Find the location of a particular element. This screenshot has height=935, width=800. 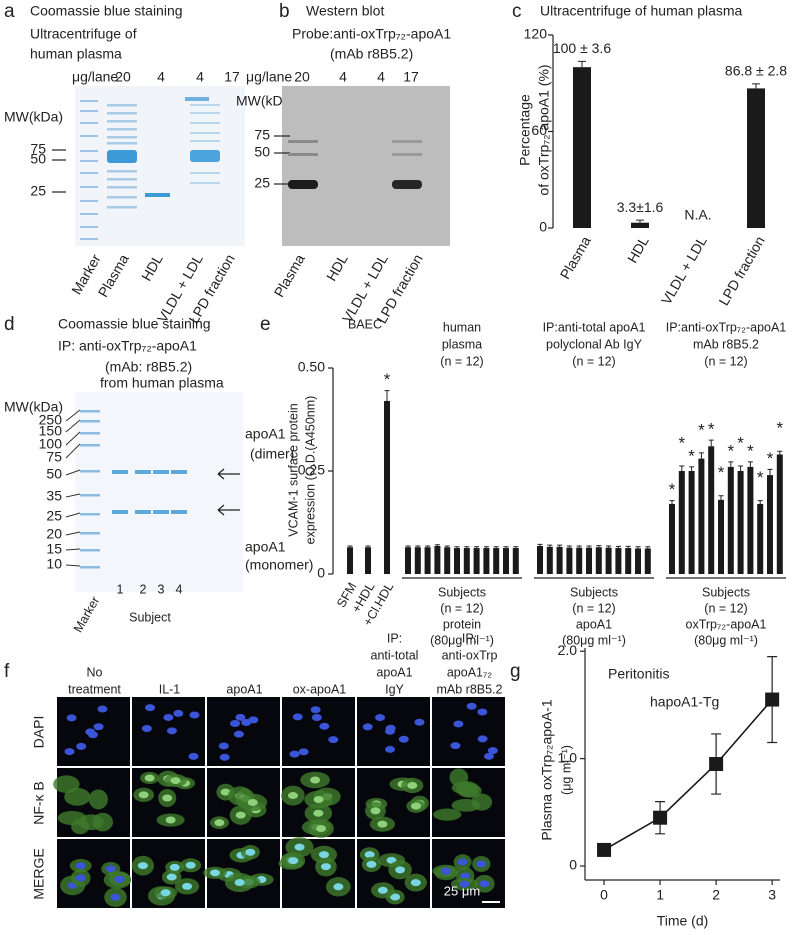

y-axis-label: VCAM-1 surface protein is located at coordinates (293, 469).